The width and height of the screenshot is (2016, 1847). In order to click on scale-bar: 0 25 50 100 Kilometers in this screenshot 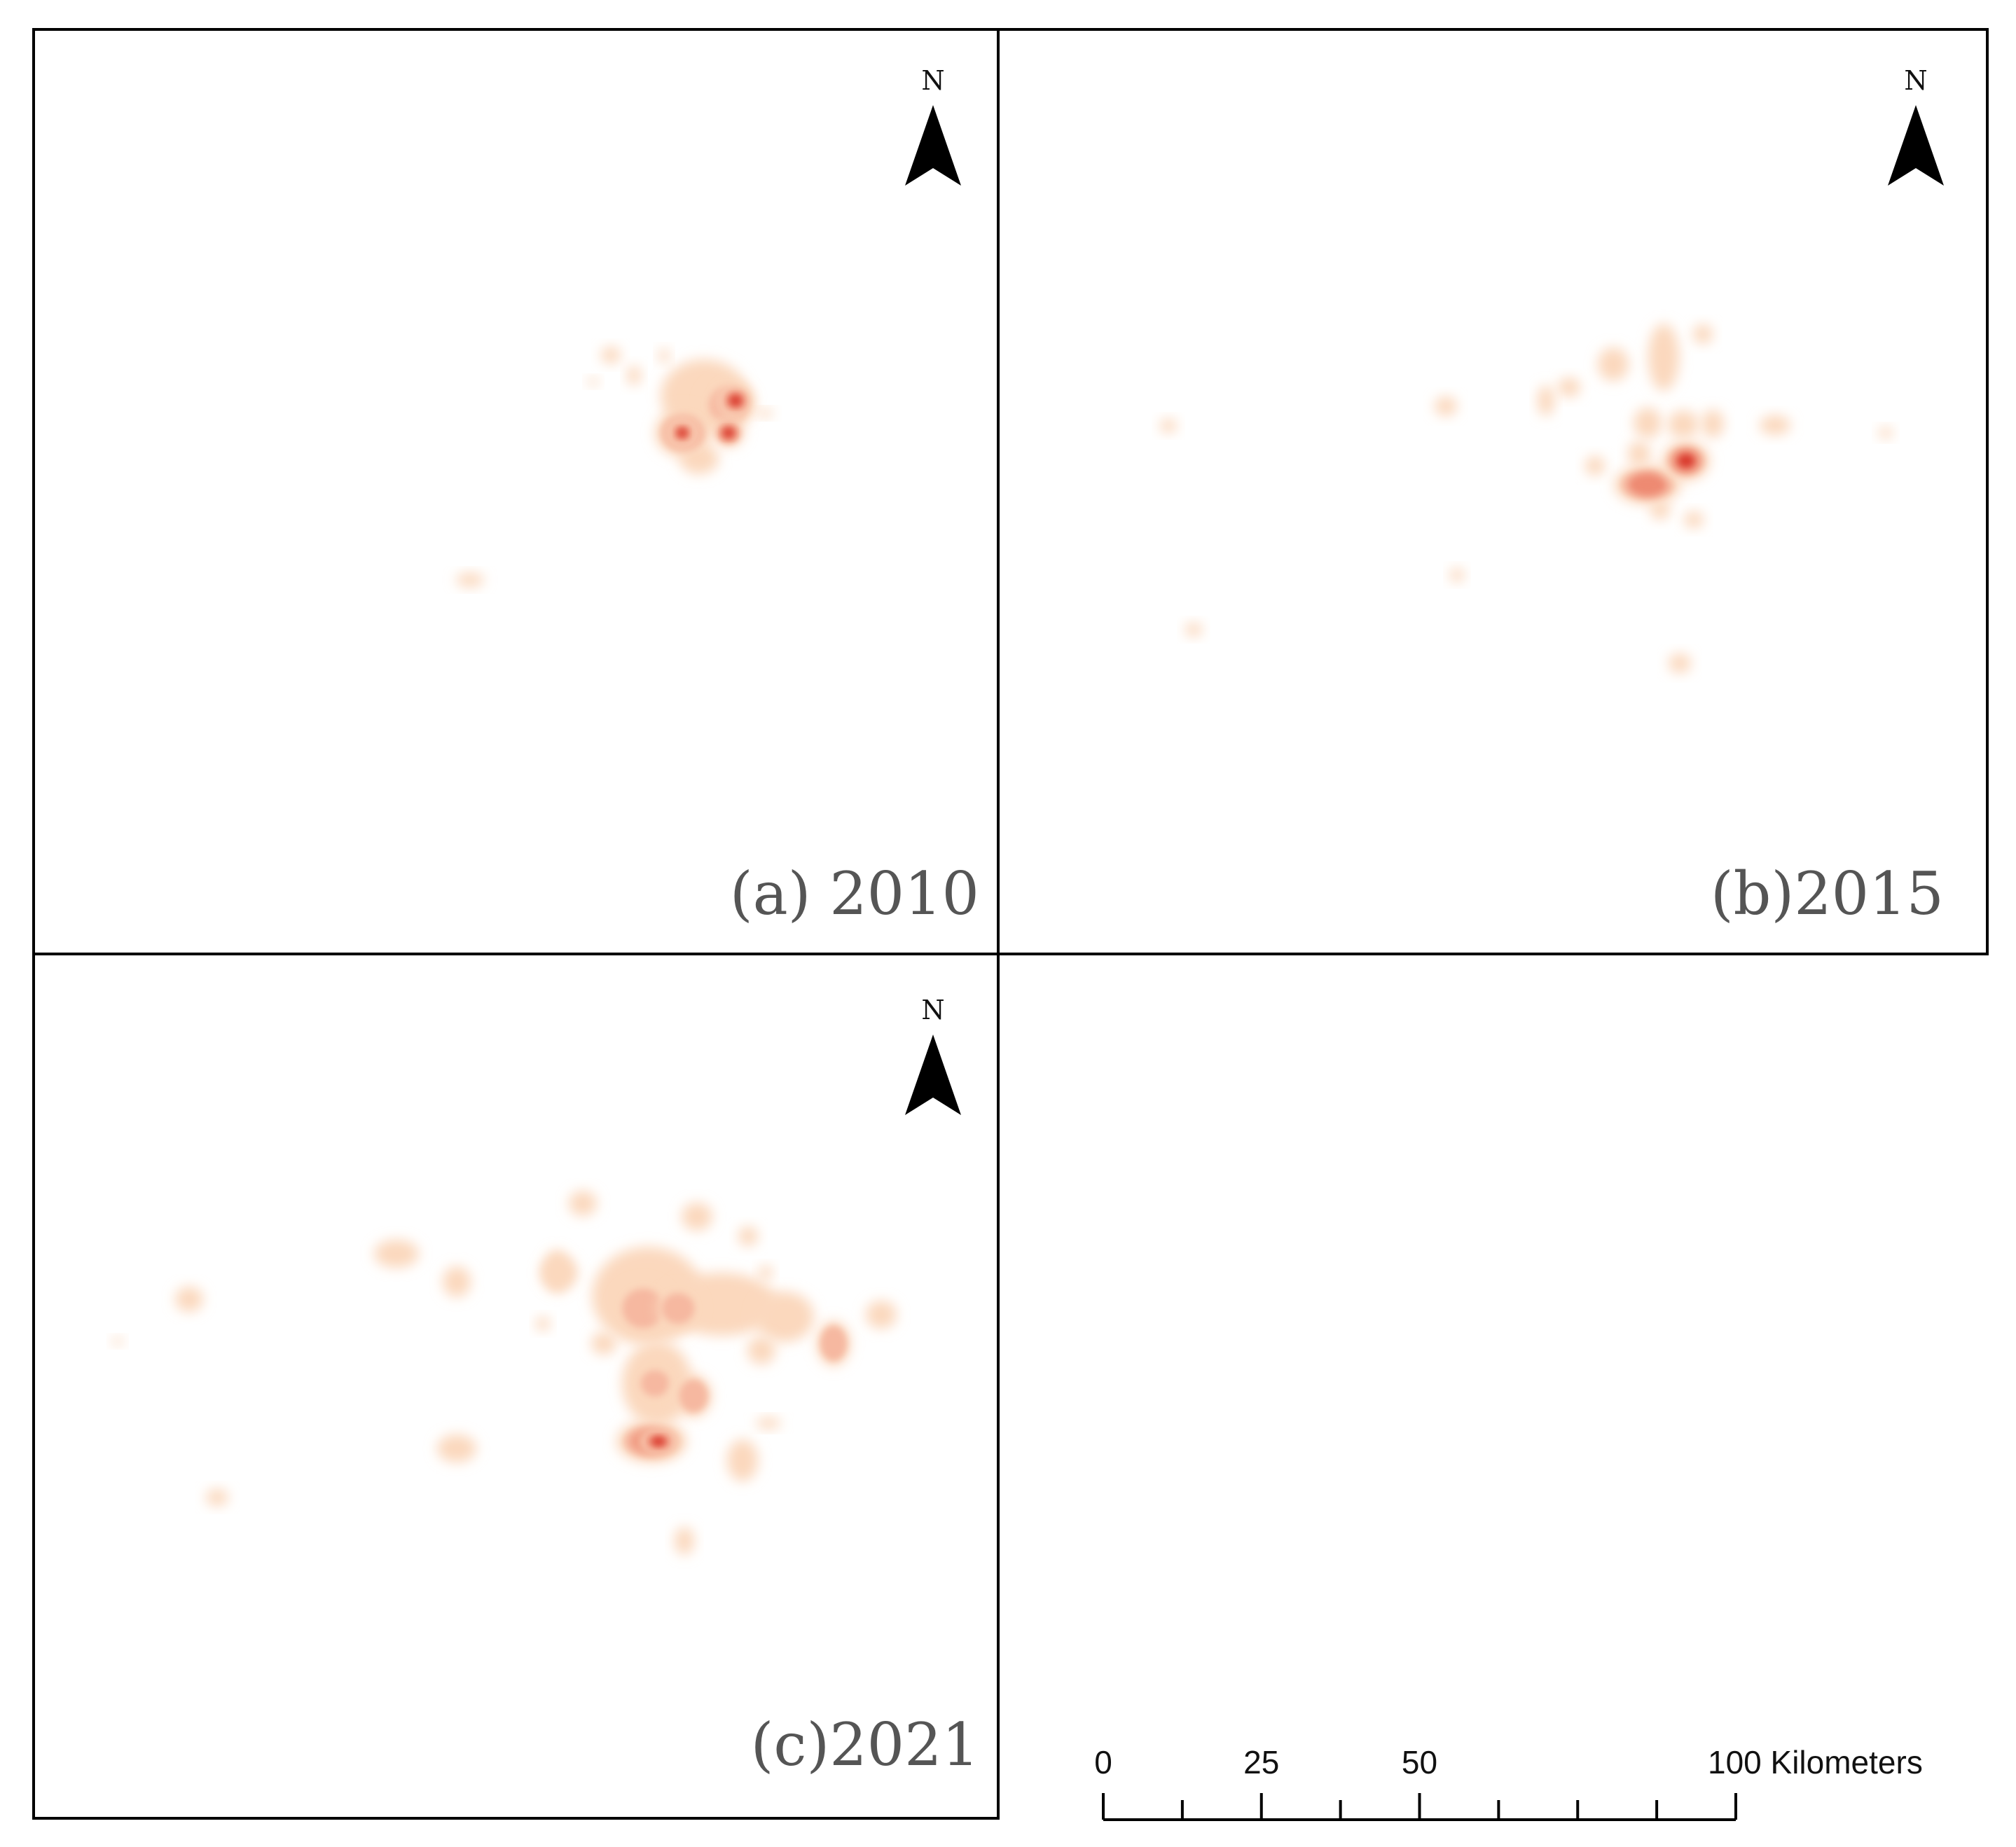, I will do `click(1508, 1782)`.